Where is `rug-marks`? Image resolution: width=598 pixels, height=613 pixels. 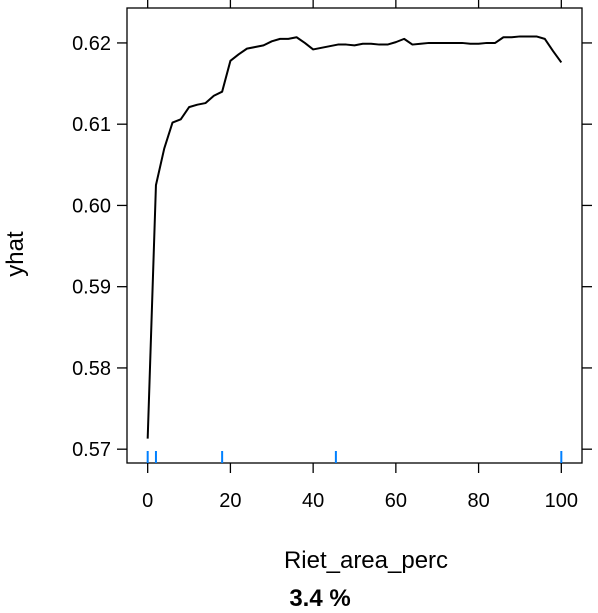
rug-marks is located at coordinates (354, 457).